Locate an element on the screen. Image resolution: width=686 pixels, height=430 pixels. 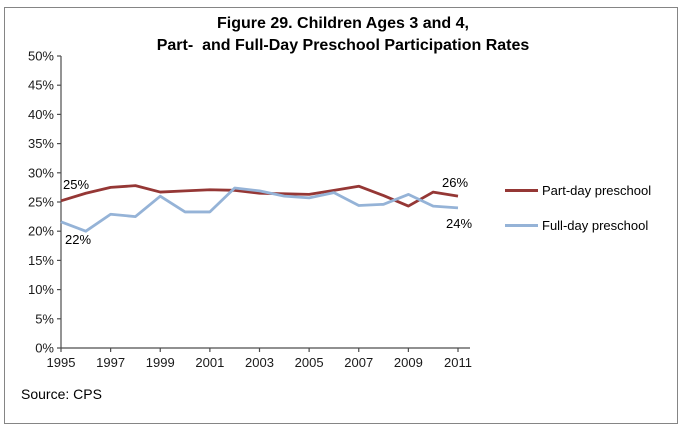
x-tick-label: 2011 is located at coordinates (458, 362).